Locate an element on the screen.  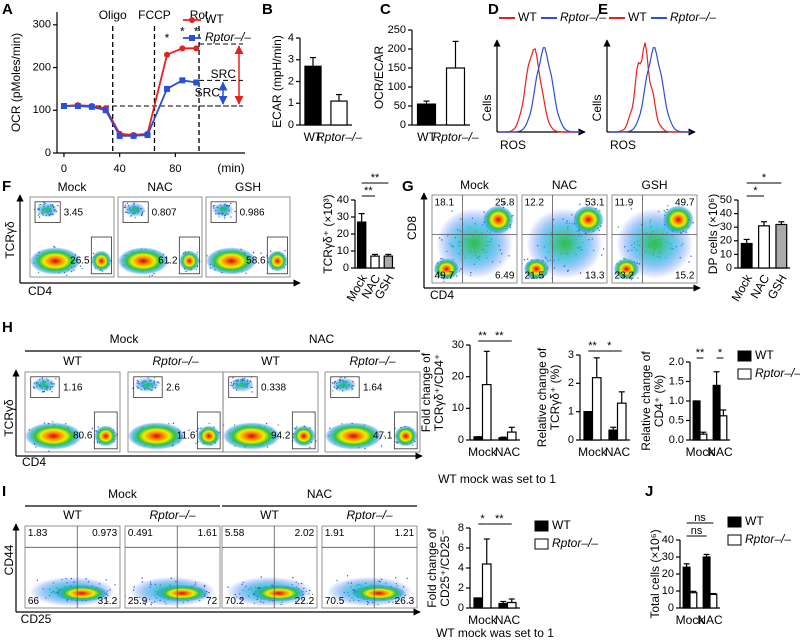
y-tick-label: 4 is located at coordinates (291, 38).